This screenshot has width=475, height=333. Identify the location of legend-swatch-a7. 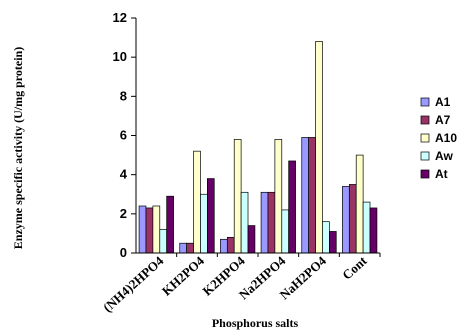
(425, 120).